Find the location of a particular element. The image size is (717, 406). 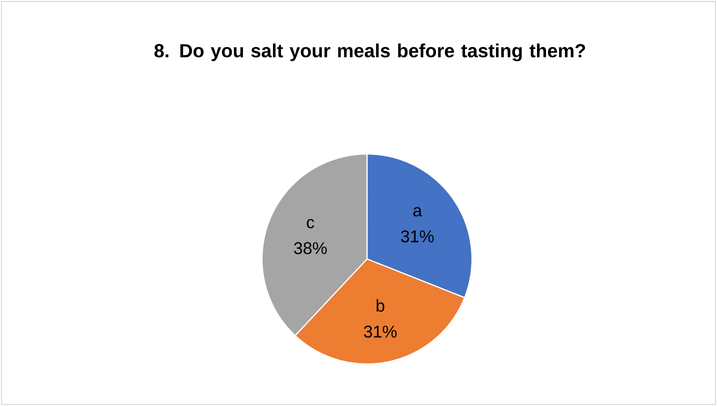

slice-label: a is located at coordinates (417, 211).